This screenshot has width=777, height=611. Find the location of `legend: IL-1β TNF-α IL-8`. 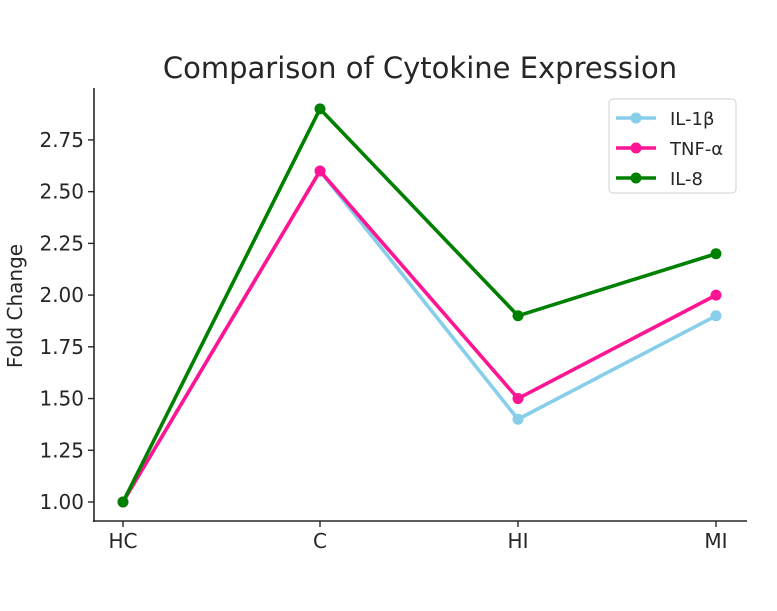

legend: IL-1β TNF-α IL-8 is located at coordinates (672, 146).